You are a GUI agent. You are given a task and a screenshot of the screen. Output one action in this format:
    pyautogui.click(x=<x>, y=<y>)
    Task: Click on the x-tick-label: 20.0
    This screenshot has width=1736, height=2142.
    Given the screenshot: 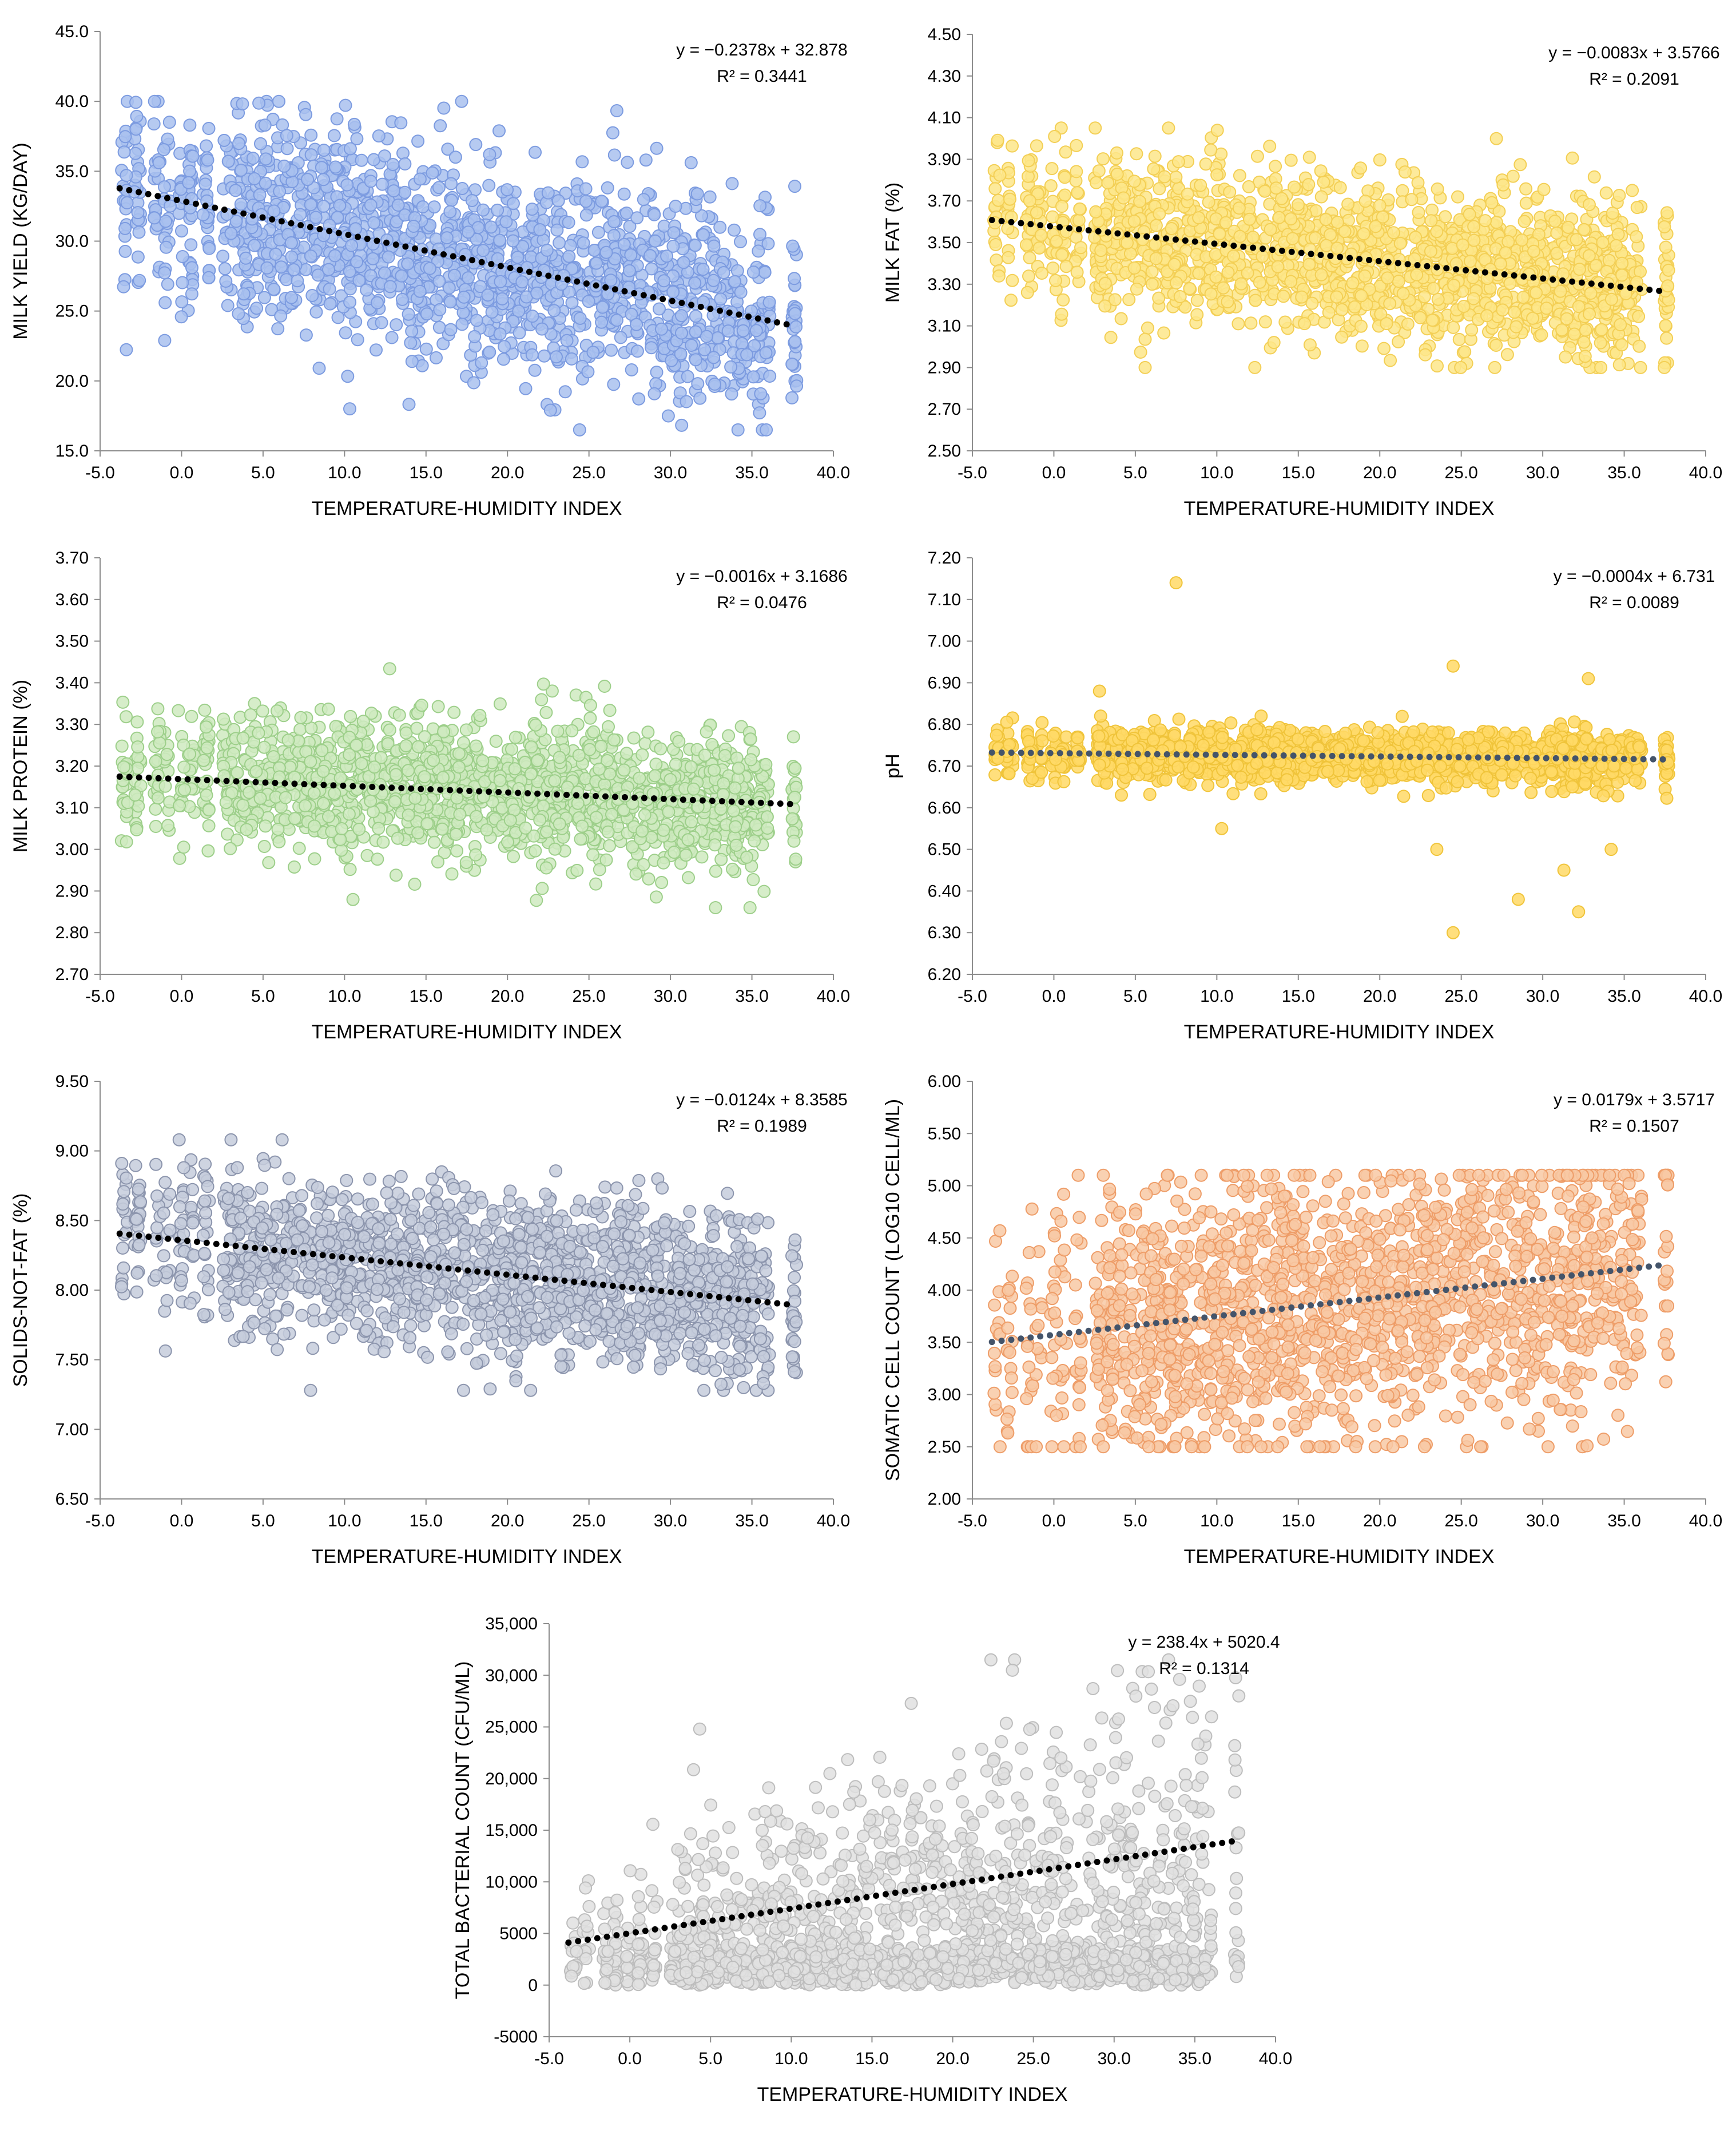 What is the action you would take?
    pyautogui.click(x=1379, y=472)
    